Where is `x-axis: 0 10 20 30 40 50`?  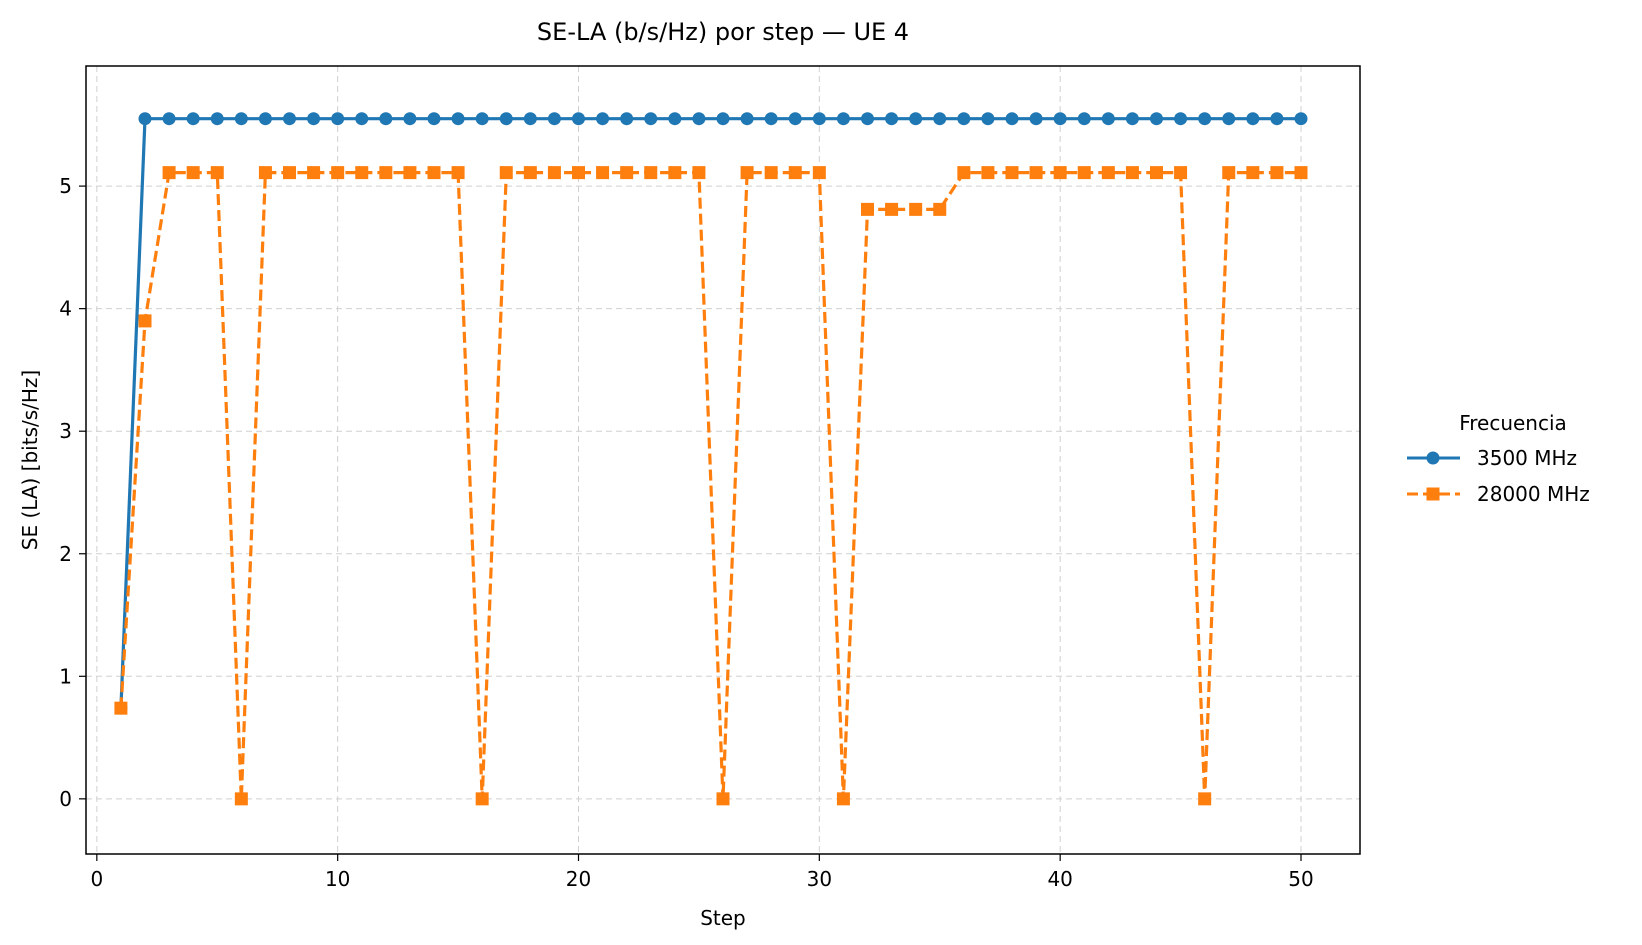
x-axis: 0 10 20 30 40 50 is located at coordinates (702, 872).